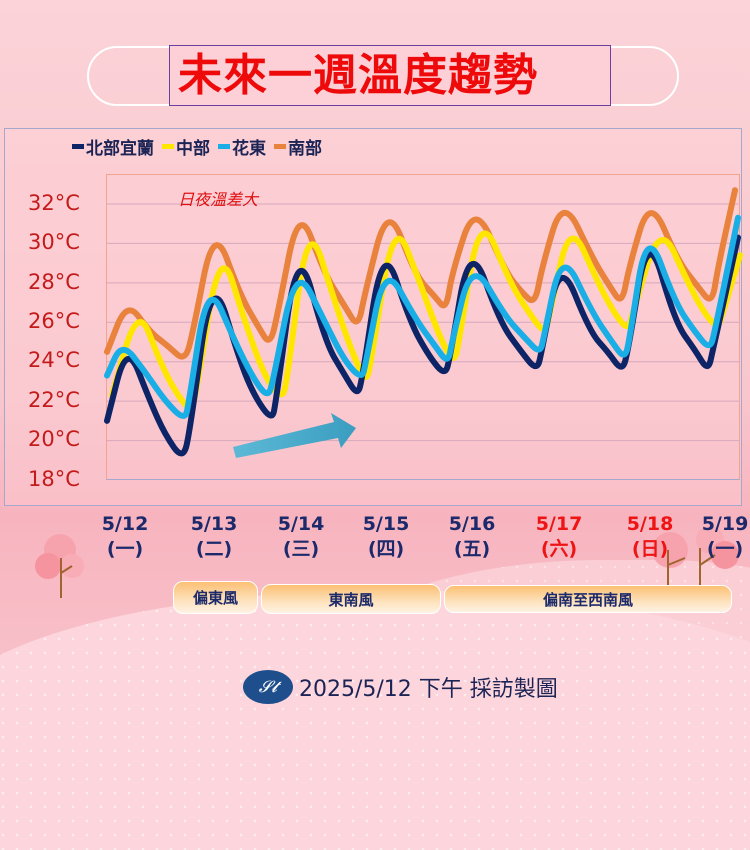 This screenshot has width=750, height=850. Describe the element at coordinates (54, 479) in the screenshot. I see `y-tick-label: 18°C` at that location.